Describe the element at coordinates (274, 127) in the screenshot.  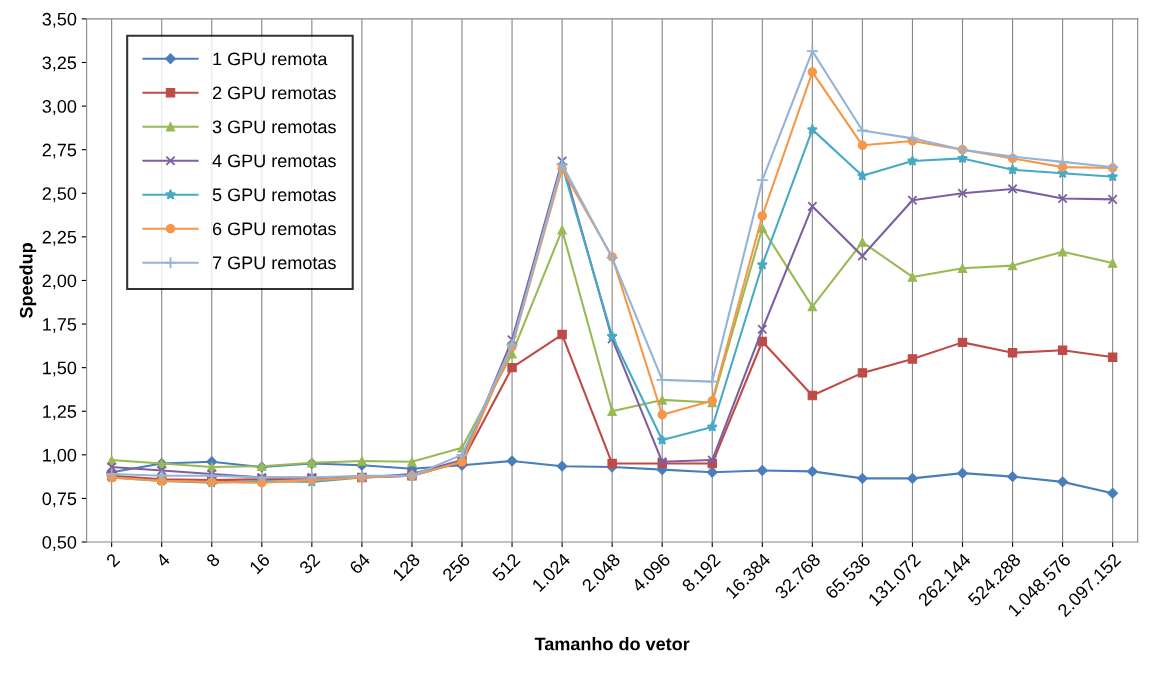
I see `legend-label: 3 GPU remotas` at that location.